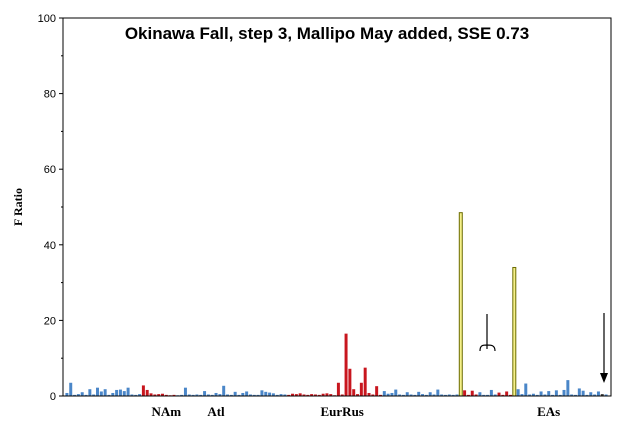  I want to click on group-labels: NAmAtlEurRusEAsJKWPacArcType, so click(355, 411).